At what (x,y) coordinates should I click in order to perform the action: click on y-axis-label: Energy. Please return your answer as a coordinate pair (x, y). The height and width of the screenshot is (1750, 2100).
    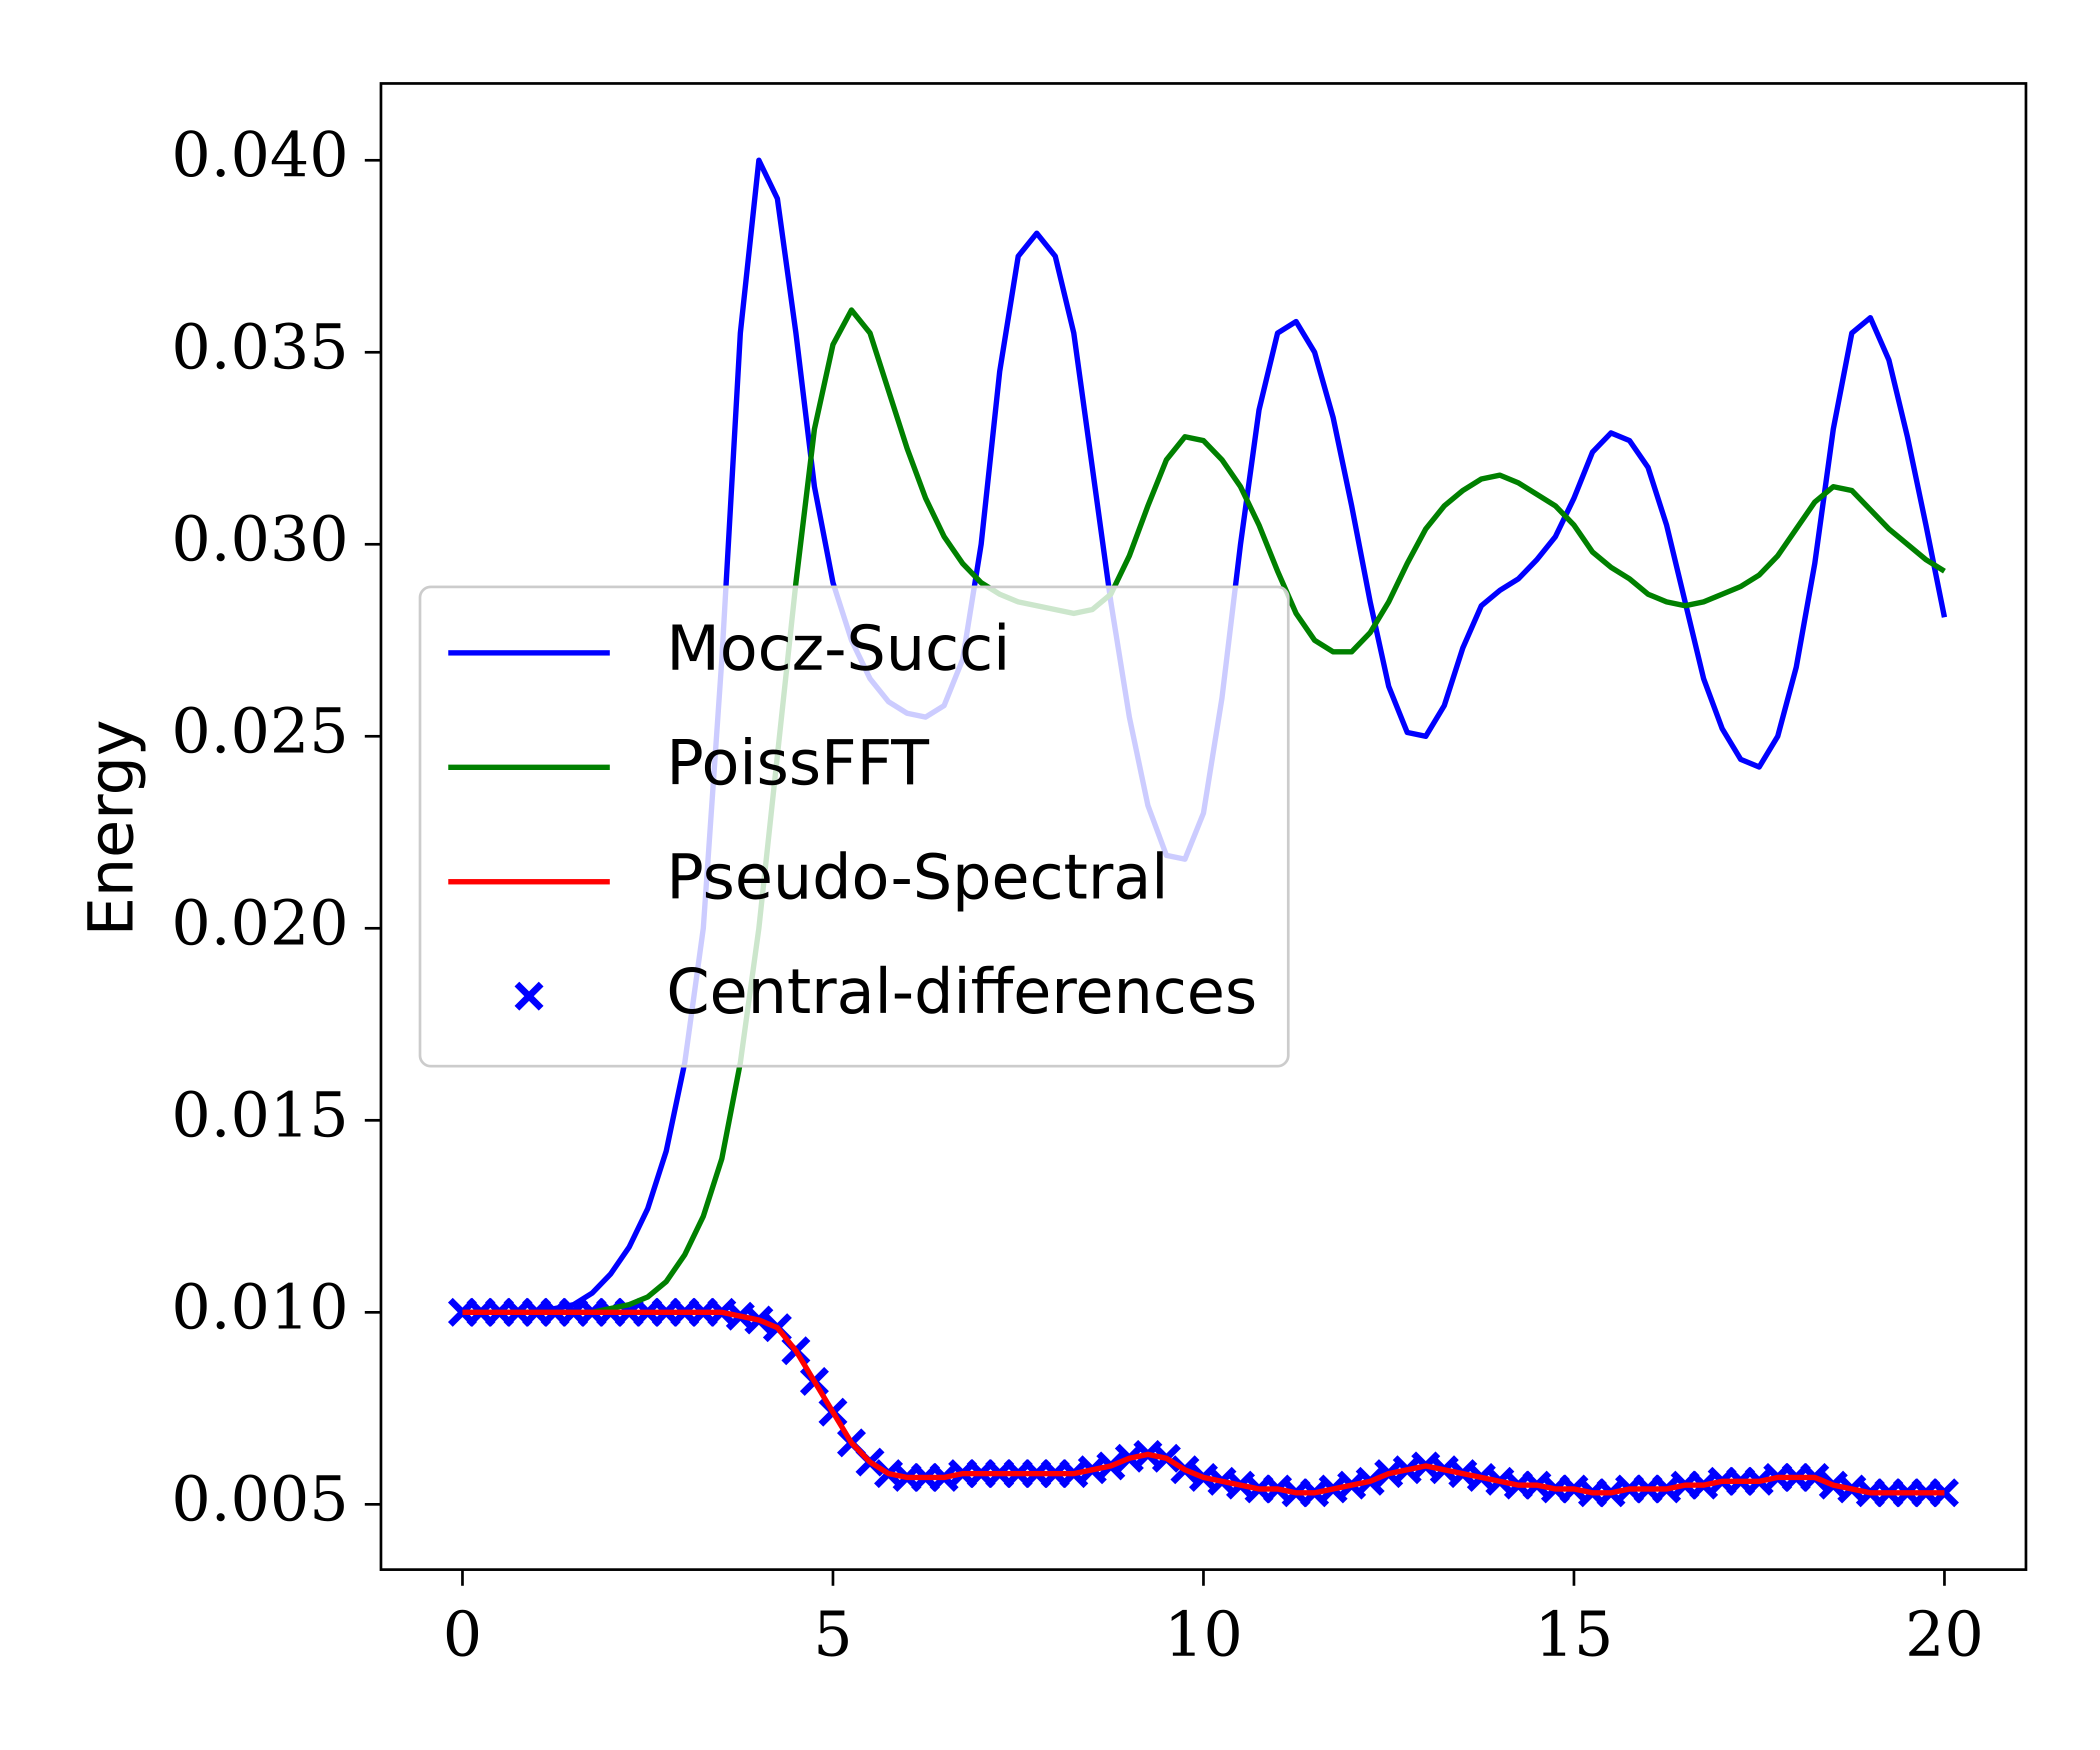
    Looking at the image, I should click on (112, 828).